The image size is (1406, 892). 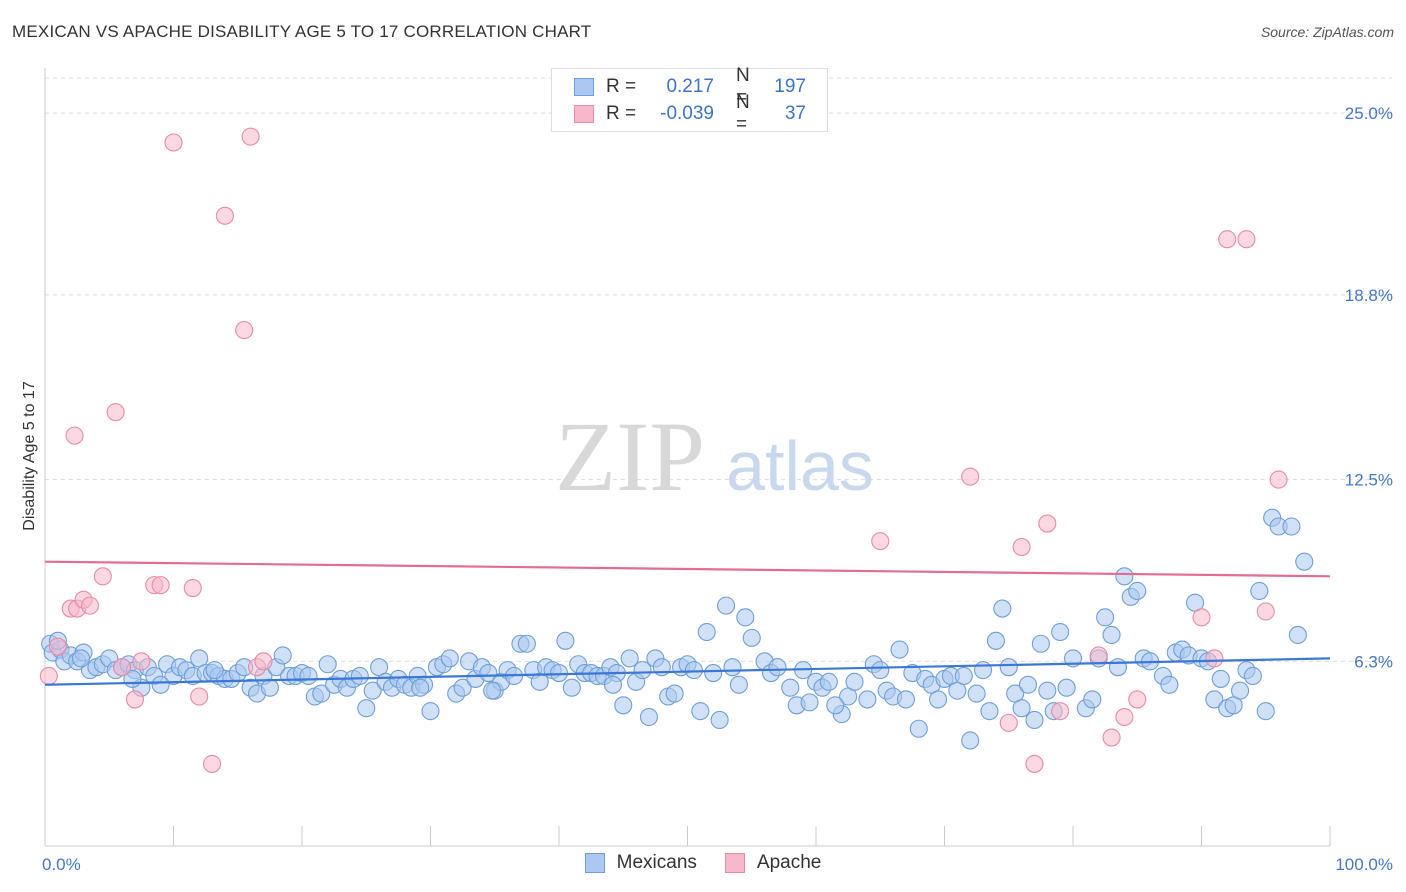 I want to click on legend-item-apache: Apache, so click(x=772, y=863).